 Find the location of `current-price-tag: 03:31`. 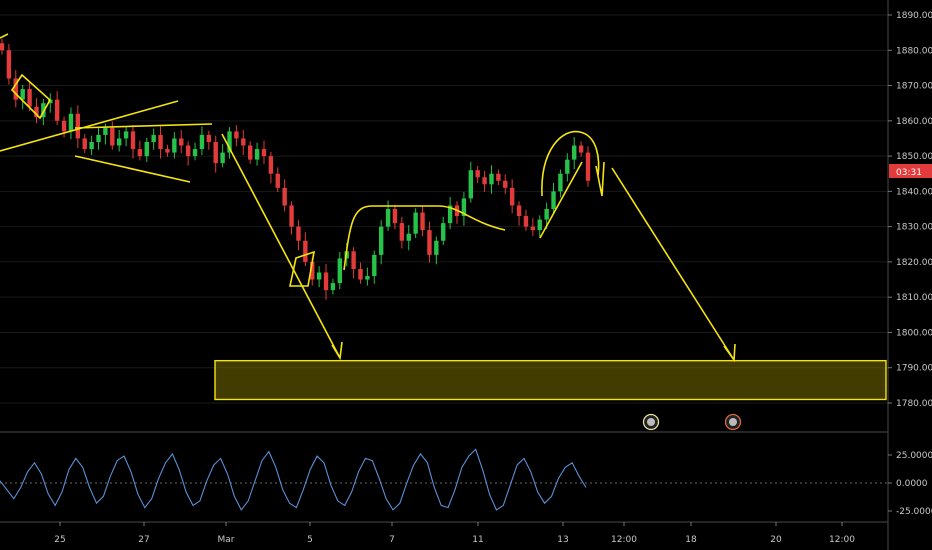

current-price-tag: 03:31 is located at coordinates (910, 171).